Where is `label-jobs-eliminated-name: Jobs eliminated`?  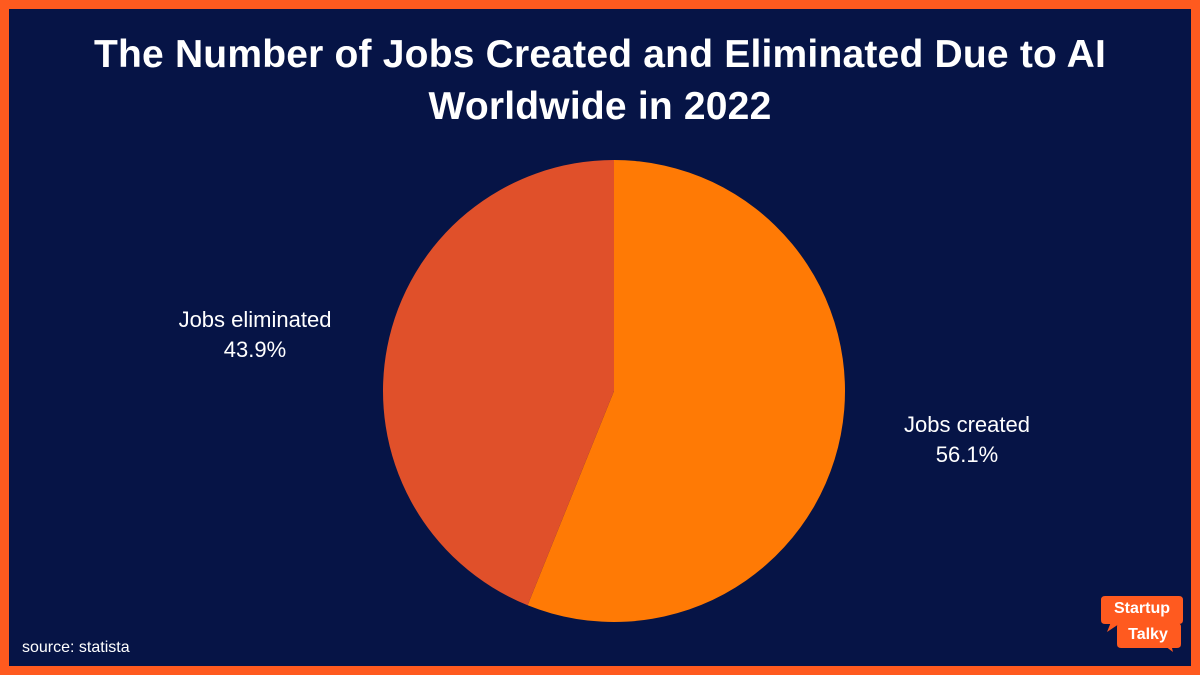
label-jobs-eliminated-name: Jobs eliminated is located at coordinates (255, 319).